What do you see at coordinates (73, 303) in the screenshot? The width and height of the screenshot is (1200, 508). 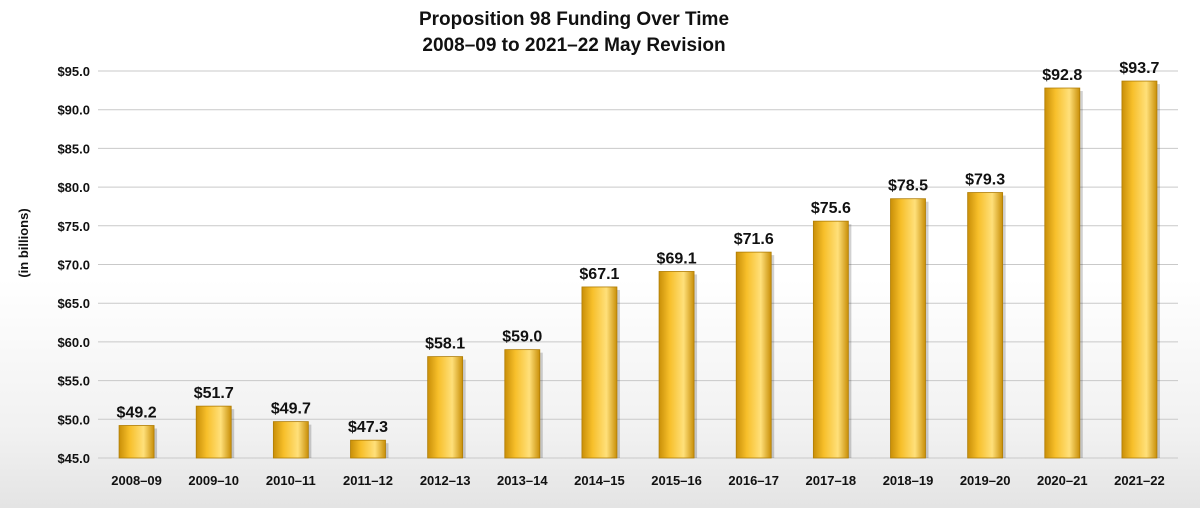 I see `y-tick-label: $65.0` at bounding box center [73, 303].